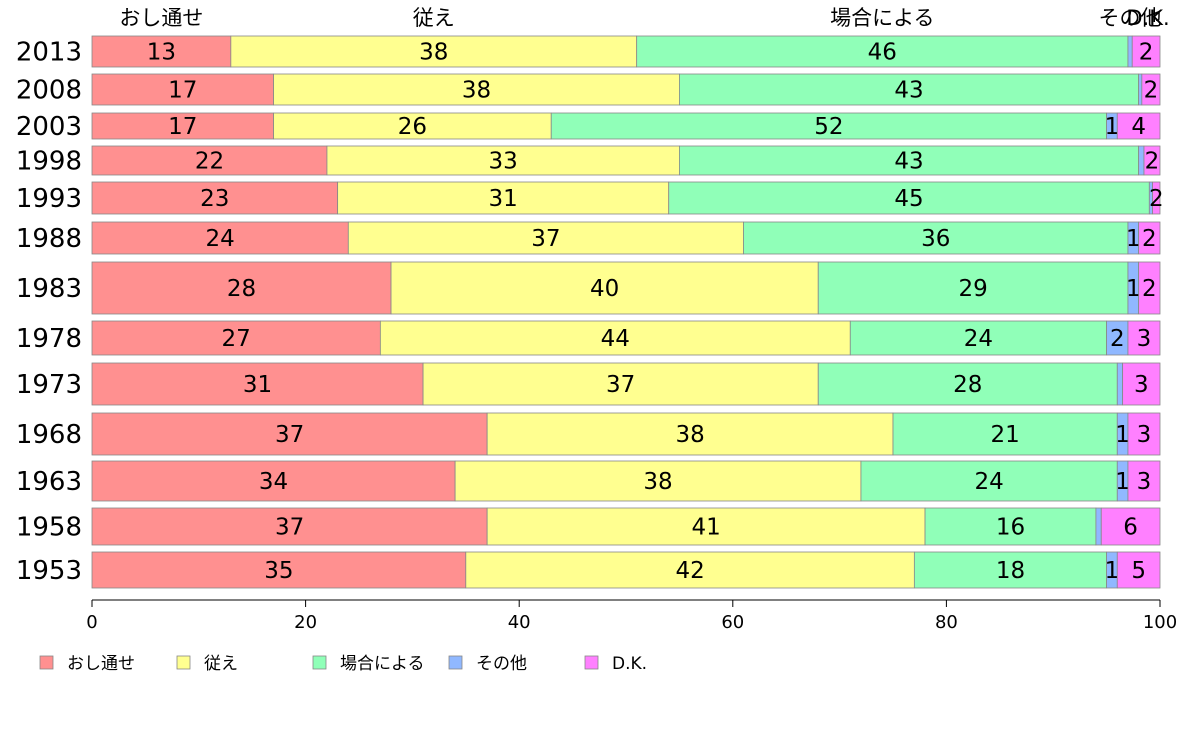 This screenshot has width=1188, height=736. Describe the element at coordinates (1130, 18) in the screenshot. I see `category-top-label: その他` at that location.